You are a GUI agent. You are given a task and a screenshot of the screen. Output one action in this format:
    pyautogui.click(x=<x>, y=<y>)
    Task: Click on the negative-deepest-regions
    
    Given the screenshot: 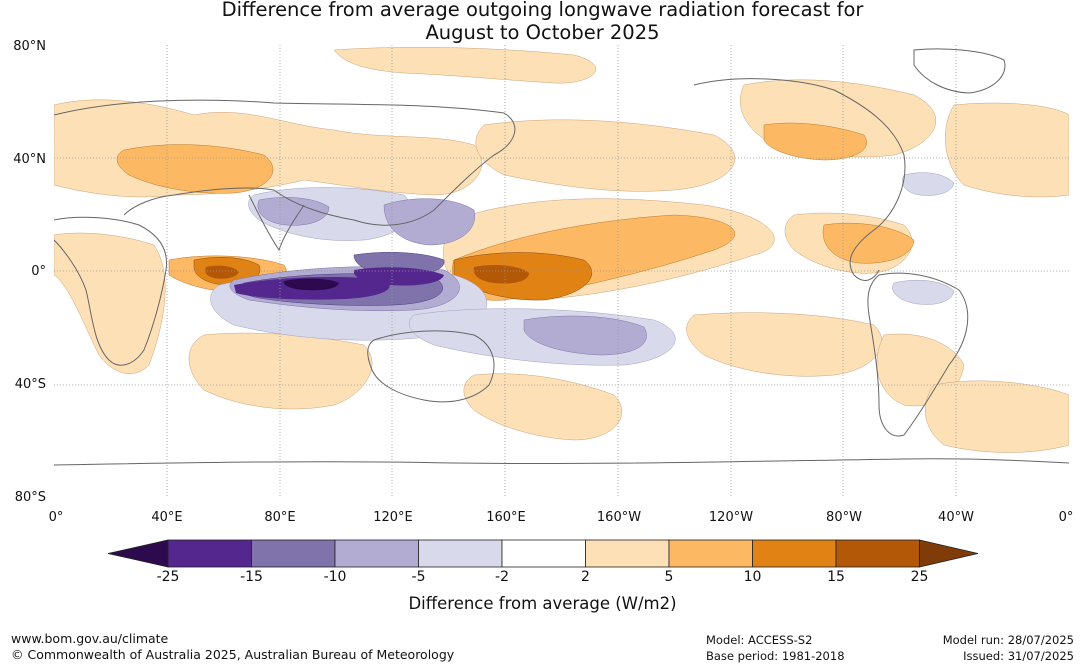 What is the action you would take?
    pyautogui.click(x=311, y=284)
    